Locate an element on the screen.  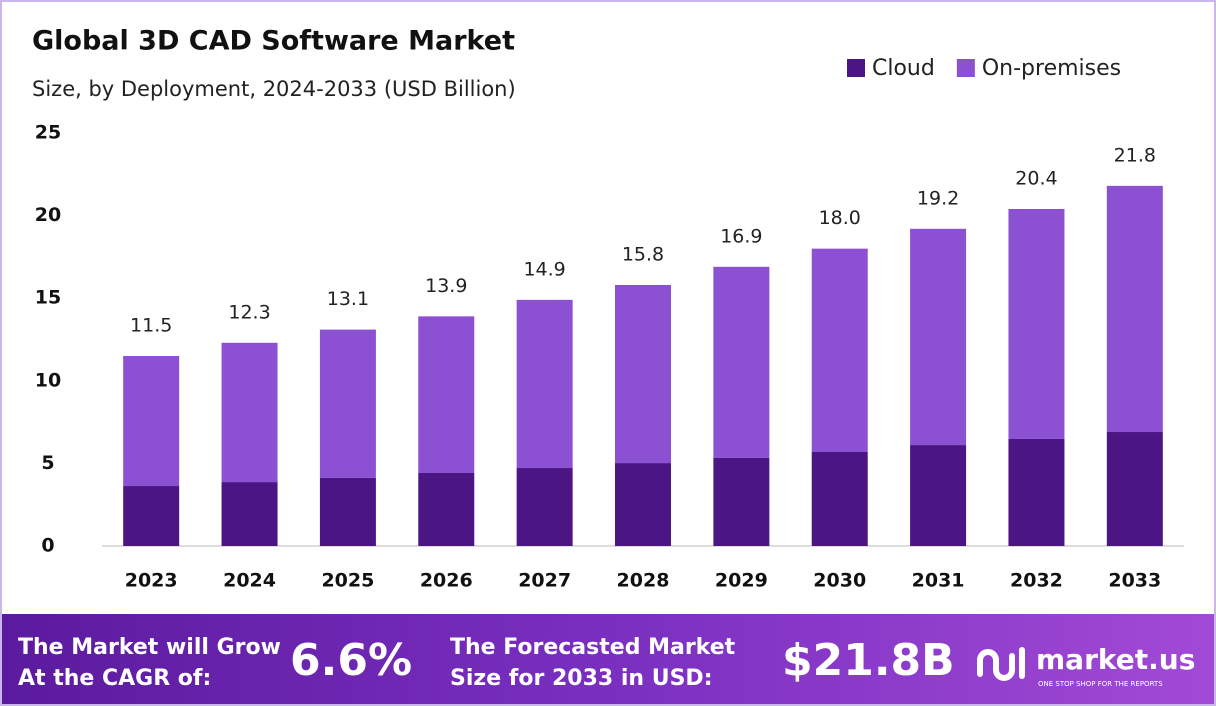
y-tick-label: 25 is located at coordinates (48, 133).